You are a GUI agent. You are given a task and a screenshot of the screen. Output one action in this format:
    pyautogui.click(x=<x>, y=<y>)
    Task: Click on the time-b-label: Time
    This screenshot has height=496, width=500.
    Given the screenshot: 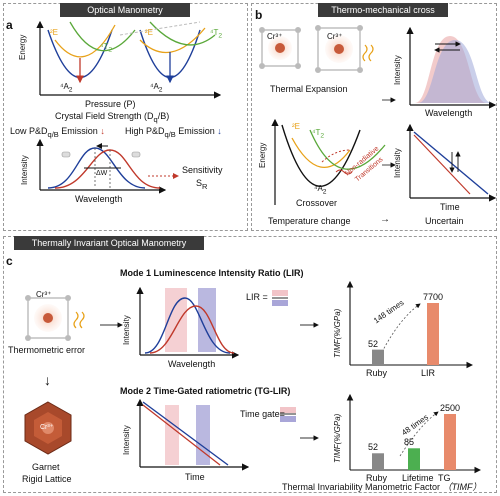 What is the action you would take?
    pyautogui.click(x=450, y=207)
    